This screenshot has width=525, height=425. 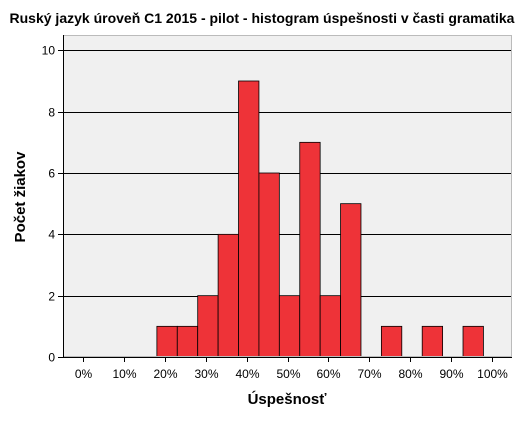 What do you see at coordinates (51, 358) in the screenshot?
I see `y-tick-label: 0` at bounding box center [51, 358].